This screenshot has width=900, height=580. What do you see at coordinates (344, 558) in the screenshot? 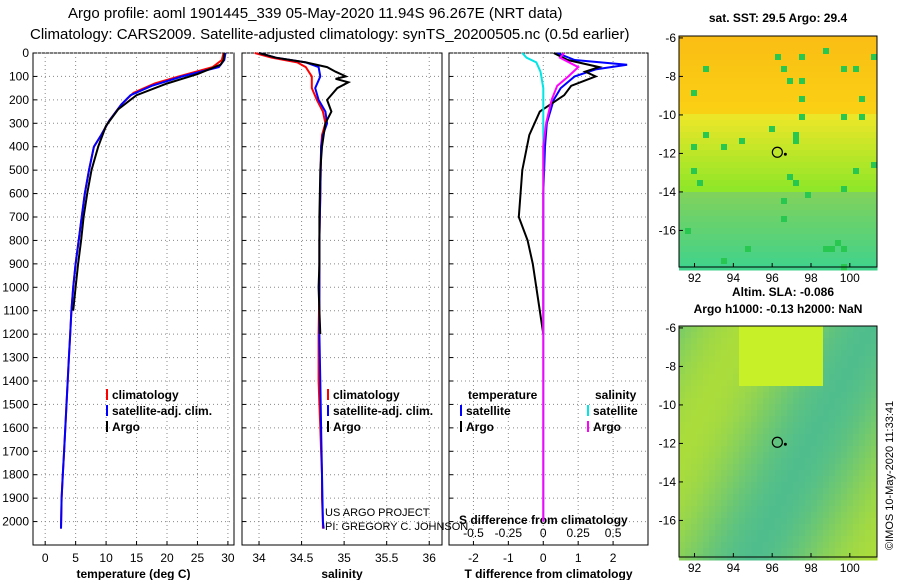
I see `x-tick-label: 35` at bounding box center [344, 558].